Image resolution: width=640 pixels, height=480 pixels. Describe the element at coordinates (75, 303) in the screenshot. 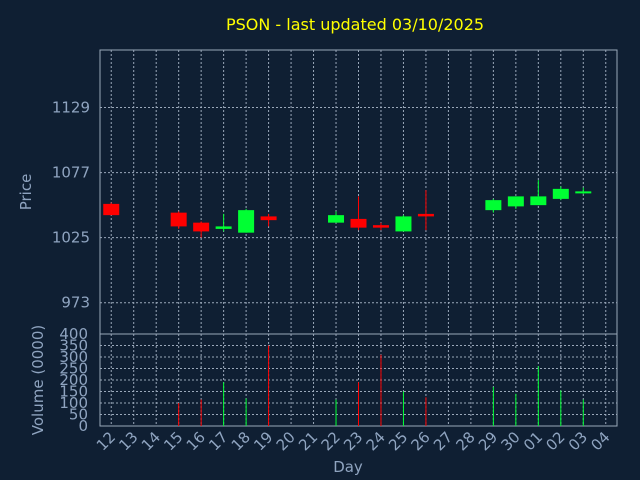

I see `price-tick-label: 973` at that location.